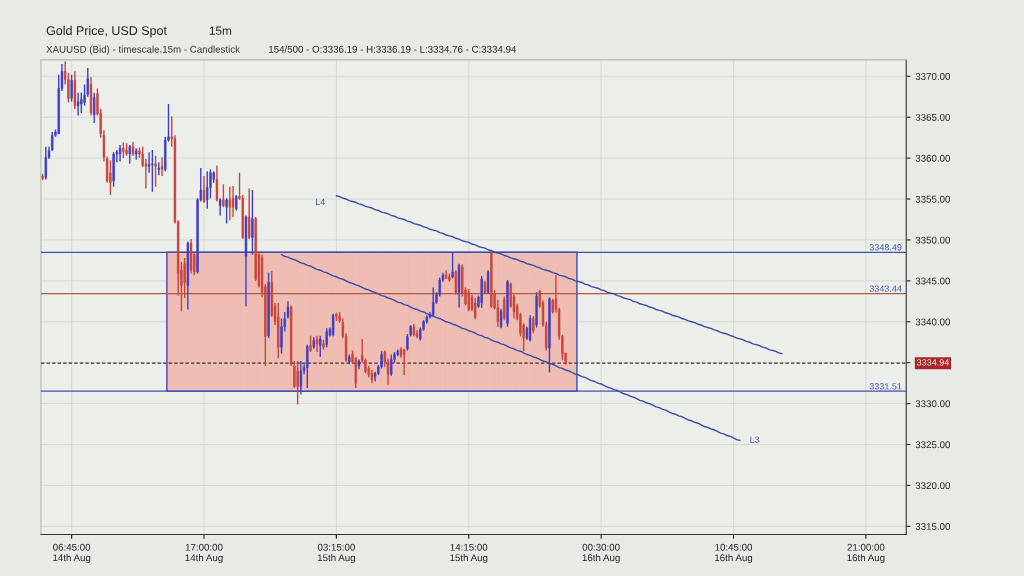 The width and height of the screenshot is (1024, 576). I want to click on y-tick-label: 3365.00, so click(933, 117).